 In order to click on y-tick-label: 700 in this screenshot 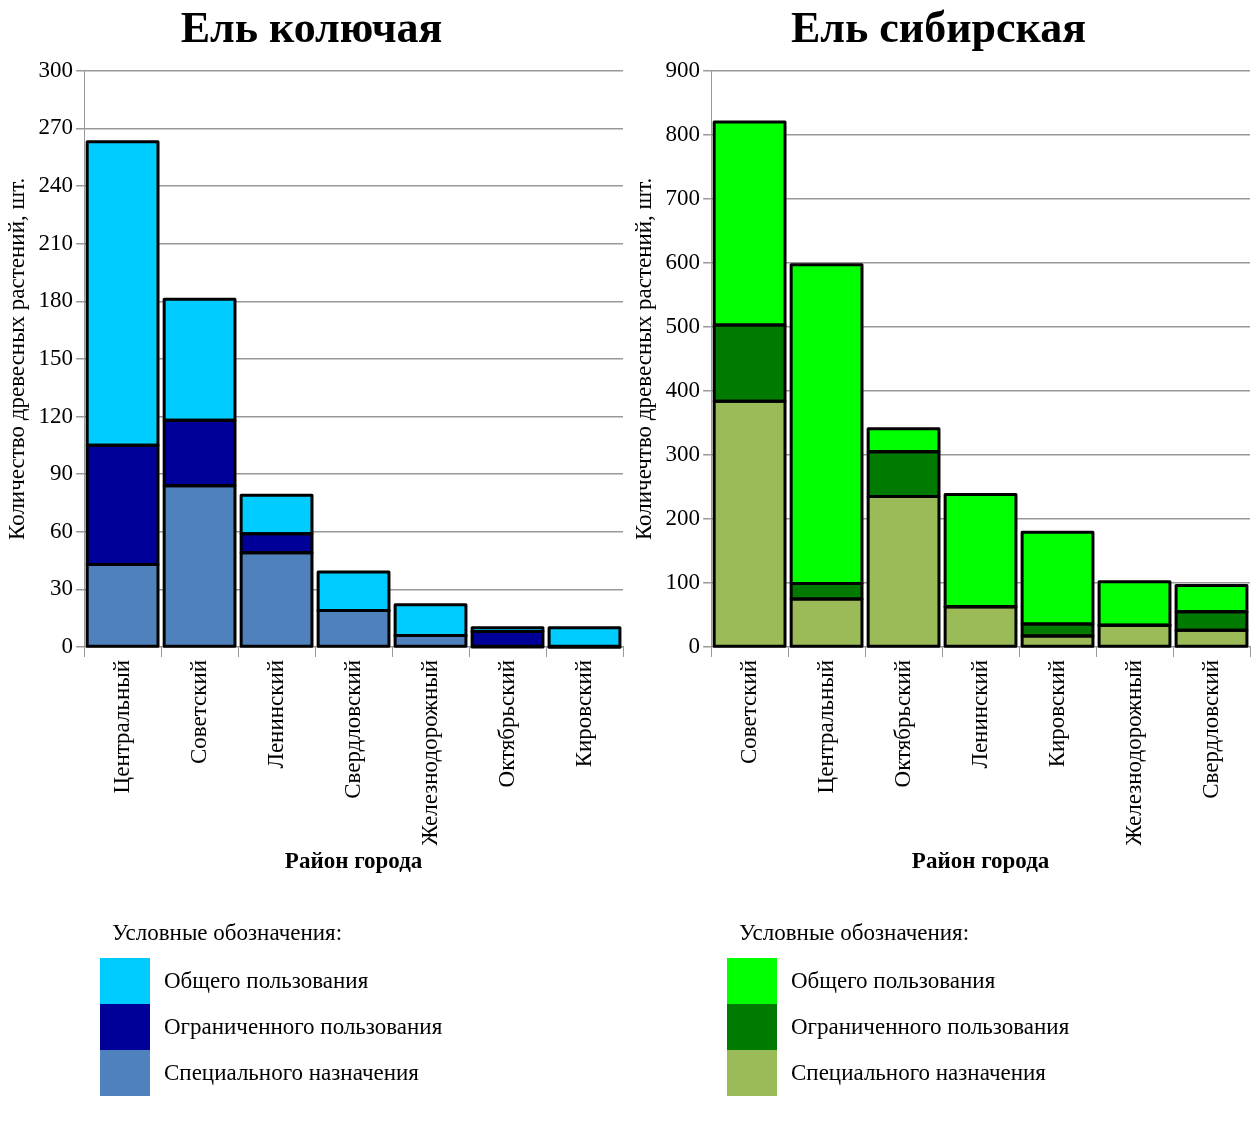, I will do `click(683, 197)`.